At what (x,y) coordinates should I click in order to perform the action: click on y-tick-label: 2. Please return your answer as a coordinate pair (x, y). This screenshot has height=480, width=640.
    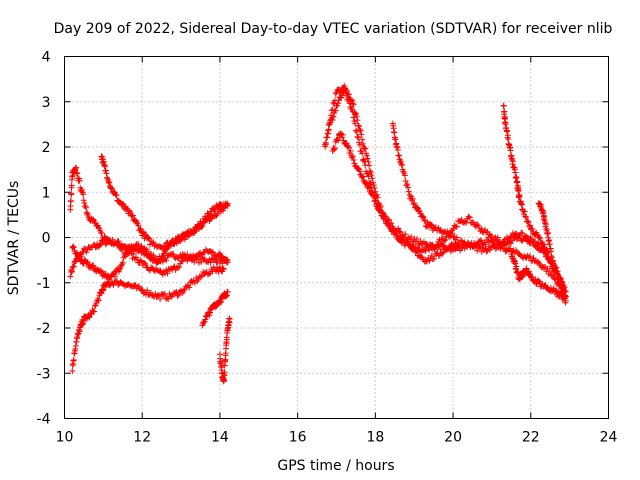
    Looking at the image, I should click on (46, 148).